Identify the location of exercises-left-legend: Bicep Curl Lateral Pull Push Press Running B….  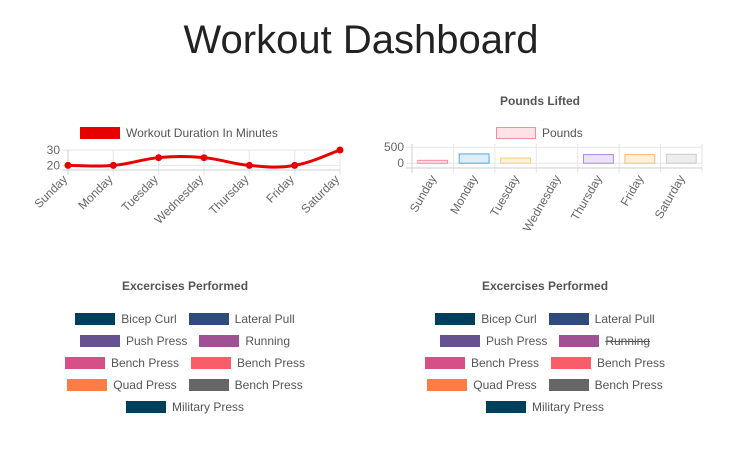
(185, 357).